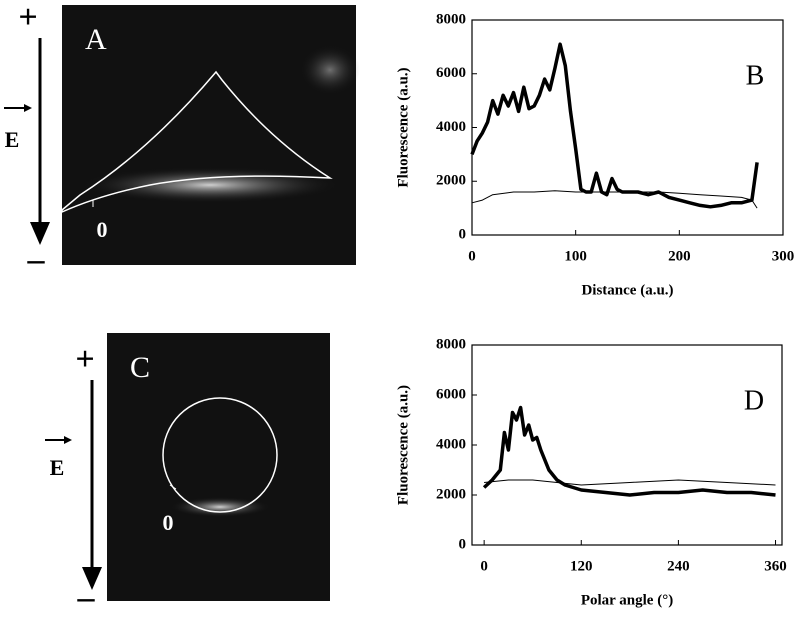 The width and height of the screenshot is (800, 641). What do you see at coordinates (627, 290) in the screenshot?
I see `x-axis-label: Distance (a.u.)` at bounding box center [627, 290].